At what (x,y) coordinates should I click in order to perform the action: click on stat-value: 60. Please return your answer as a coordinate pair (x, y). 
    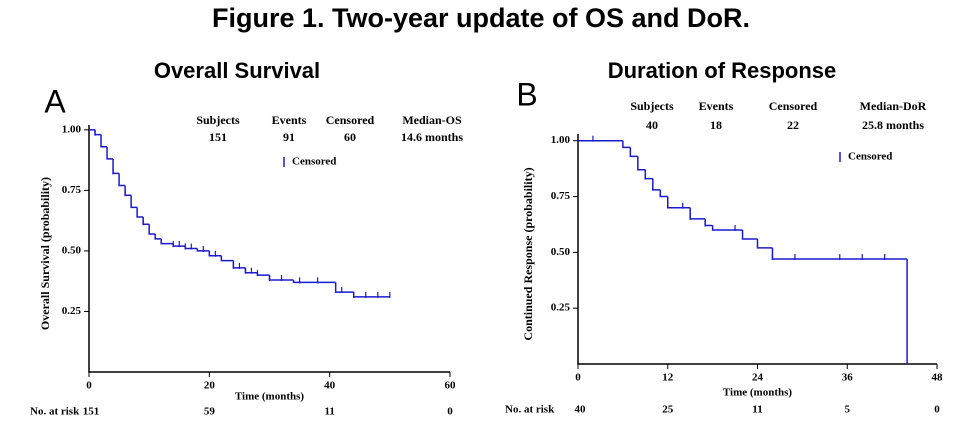
    Looking at the image, I should click on (350, 137).